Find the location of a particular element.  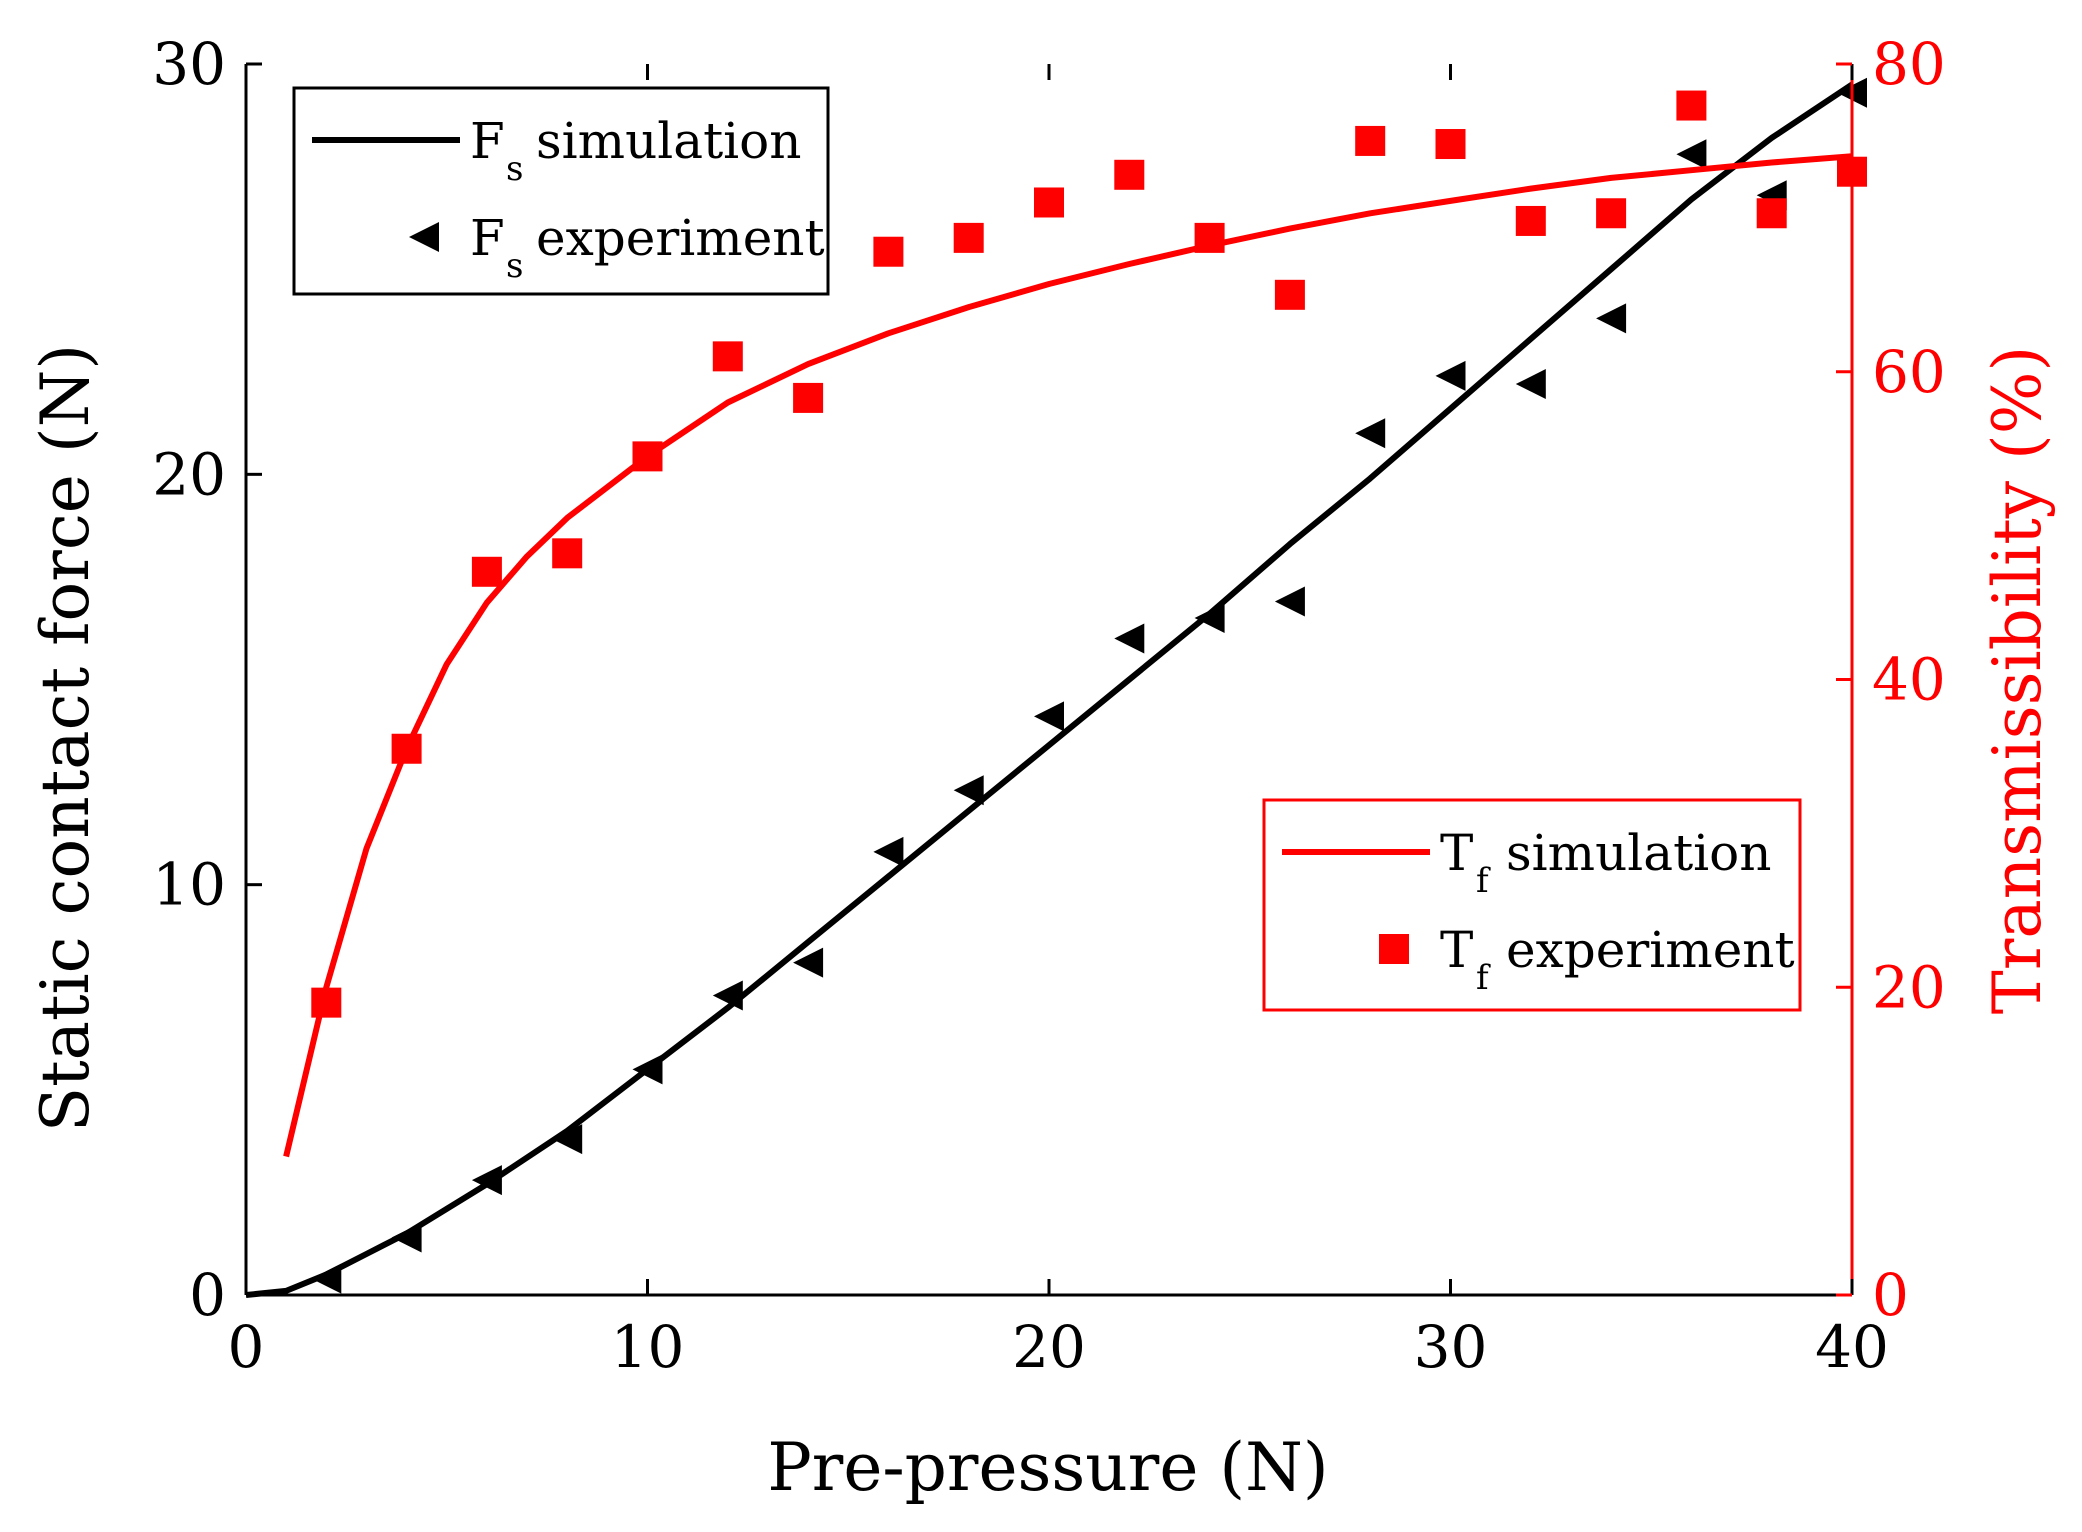

y-left-tick-label: 0 is located at coordinates (207, 1295).